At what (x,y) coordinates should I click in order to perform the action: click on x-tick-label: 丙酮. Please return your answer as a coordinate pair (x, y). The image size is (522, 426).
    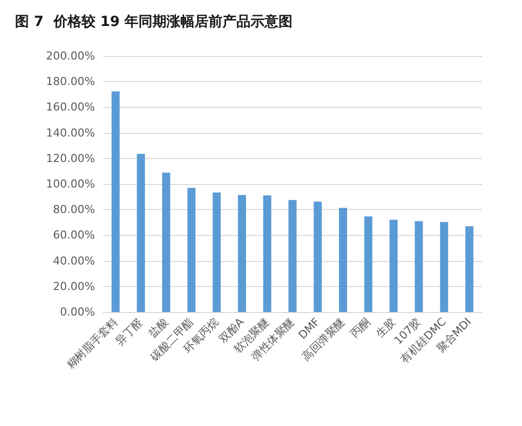
    Looking at the image, I should click on (360, 327).